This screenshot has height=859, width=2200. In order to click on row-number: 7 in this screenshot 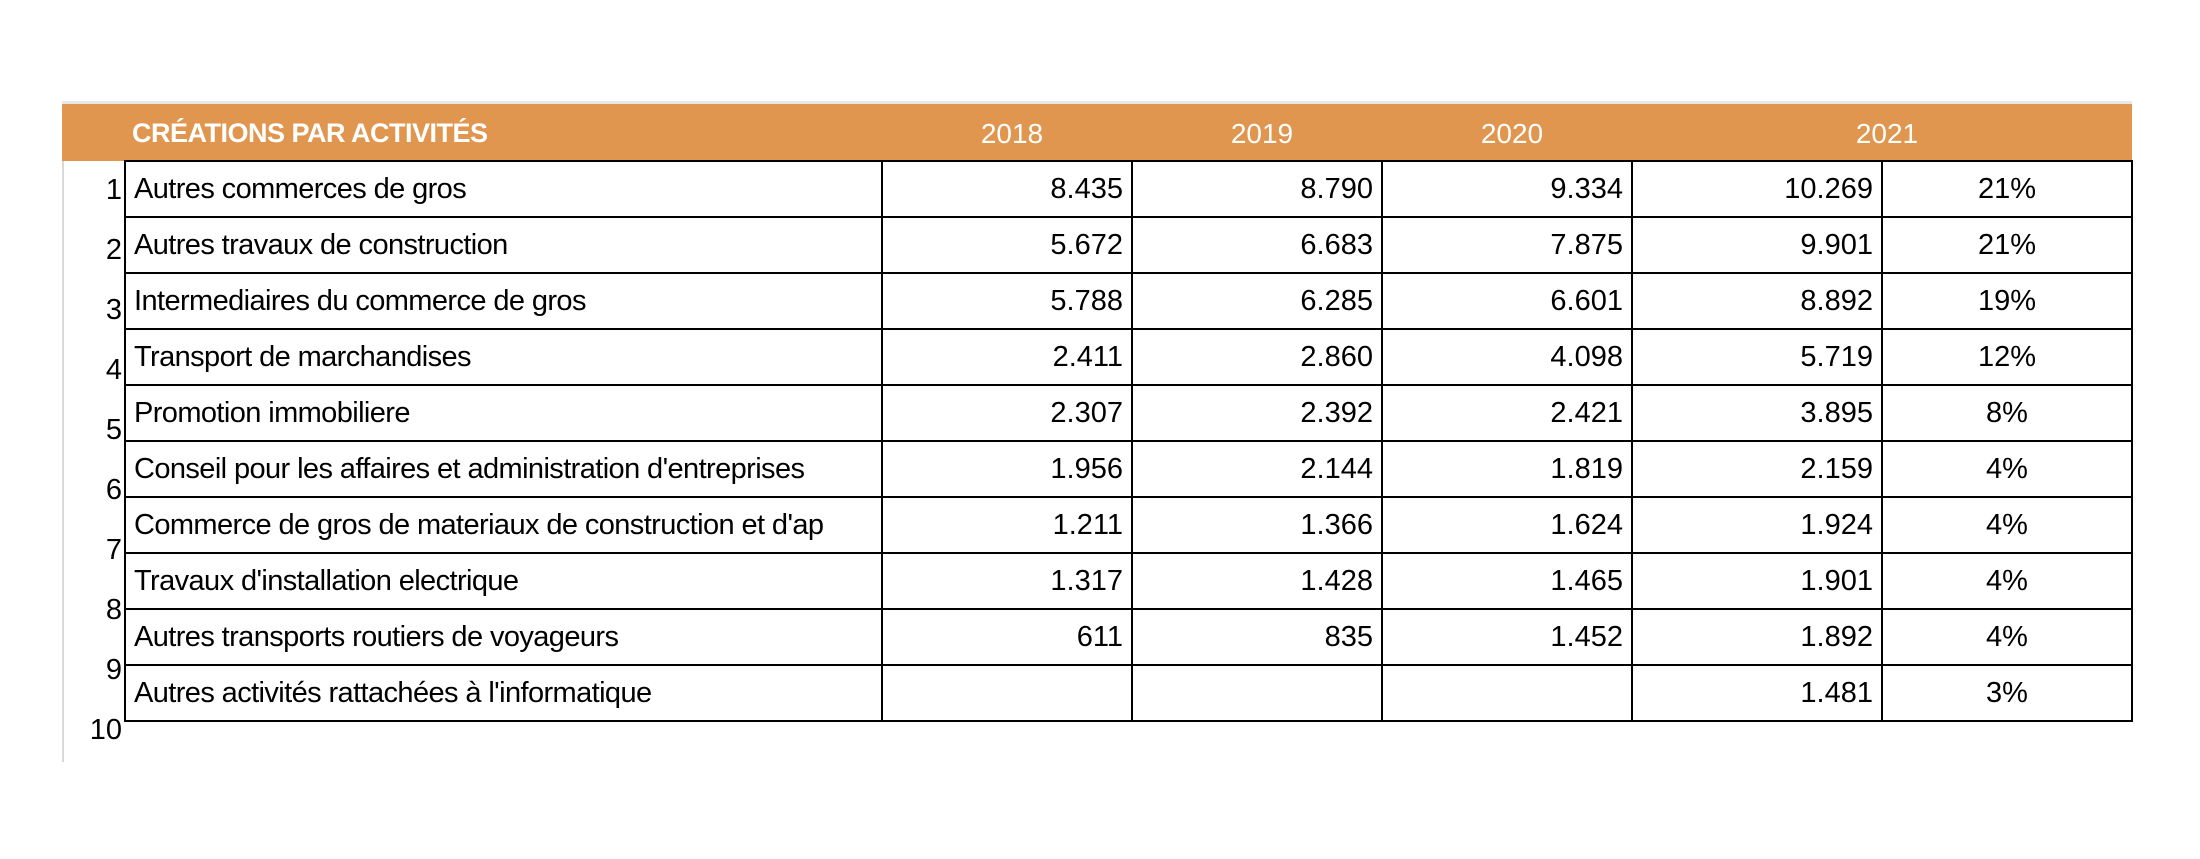, I will do `click(113, 550)`.